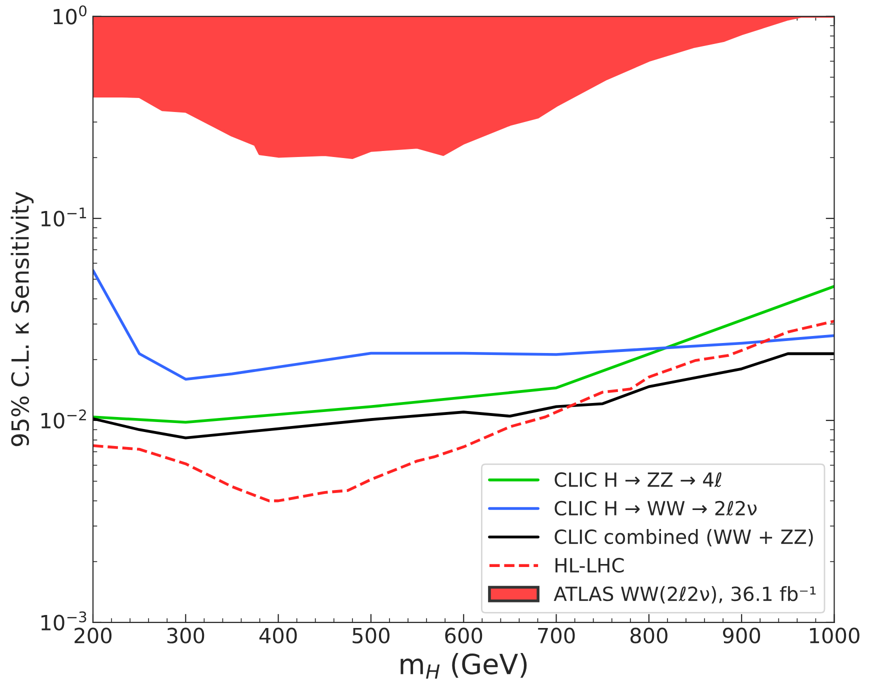 The width and height of the screenshot is (869, 684). I want to click on x-tick-label: 700, so click(556, 636).